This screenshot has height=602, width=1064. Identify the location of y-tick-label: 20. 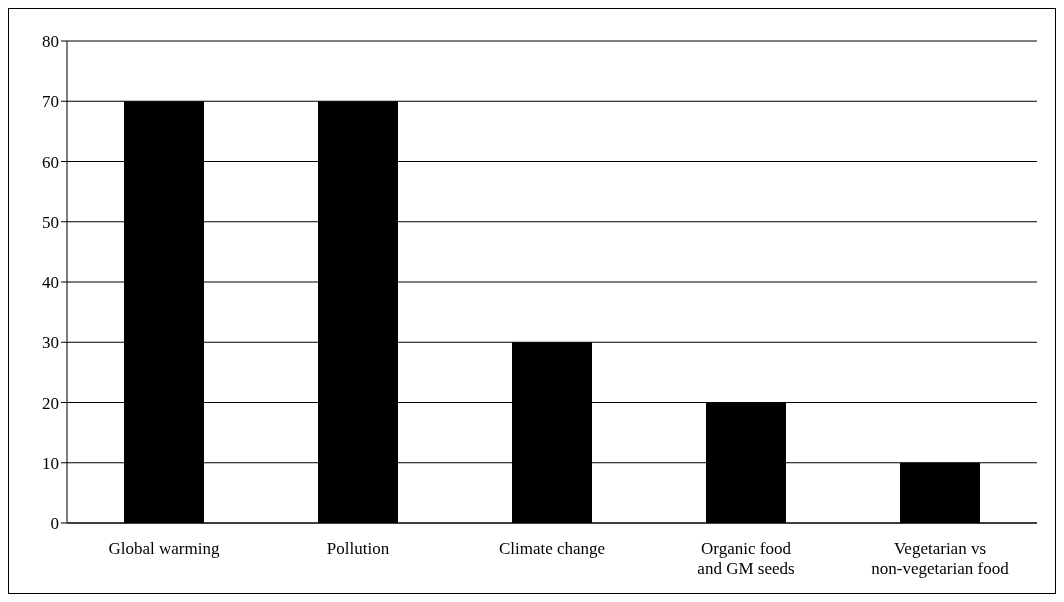
(50, 403).